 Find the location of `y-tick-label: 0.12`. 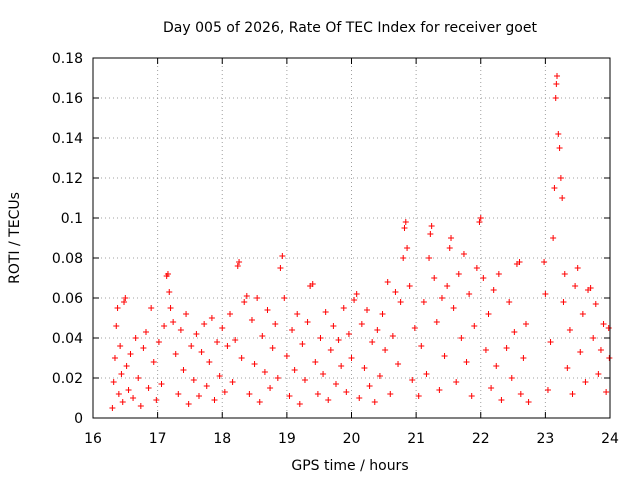

y-tick-label: 0.12 is located at coordinates (67, 179).